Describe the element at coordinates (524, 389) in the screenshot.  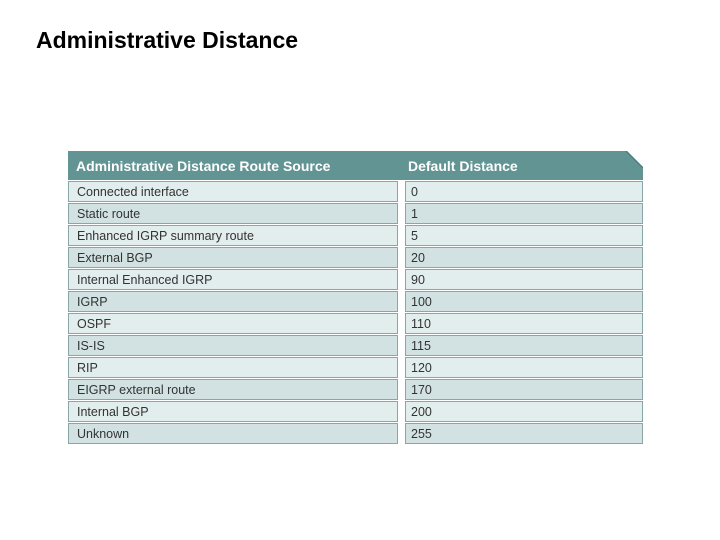
I see `distance-cell: 170` at that location.